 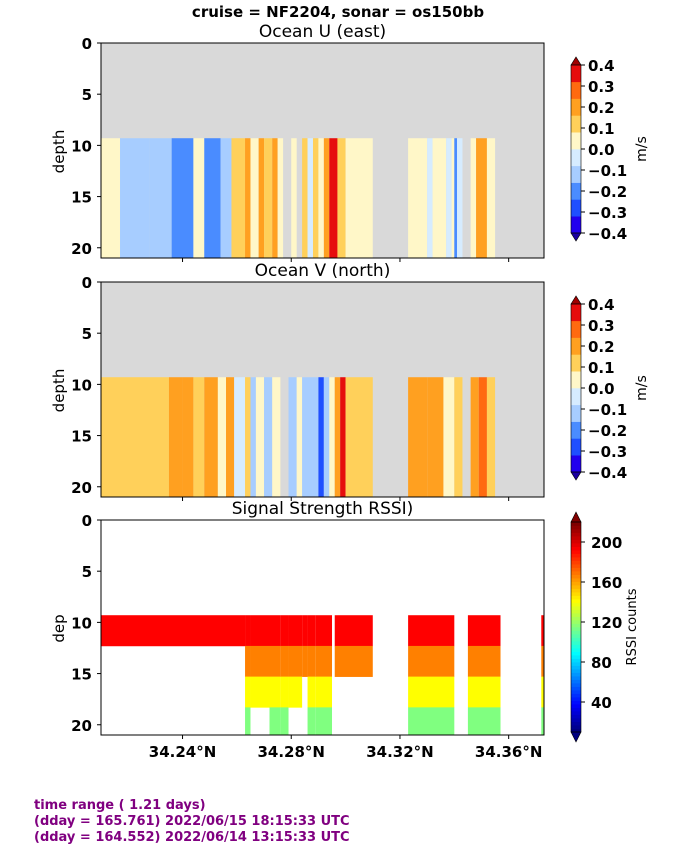 I want to click on y-tick-label: 15, so click(x=81, y=675).